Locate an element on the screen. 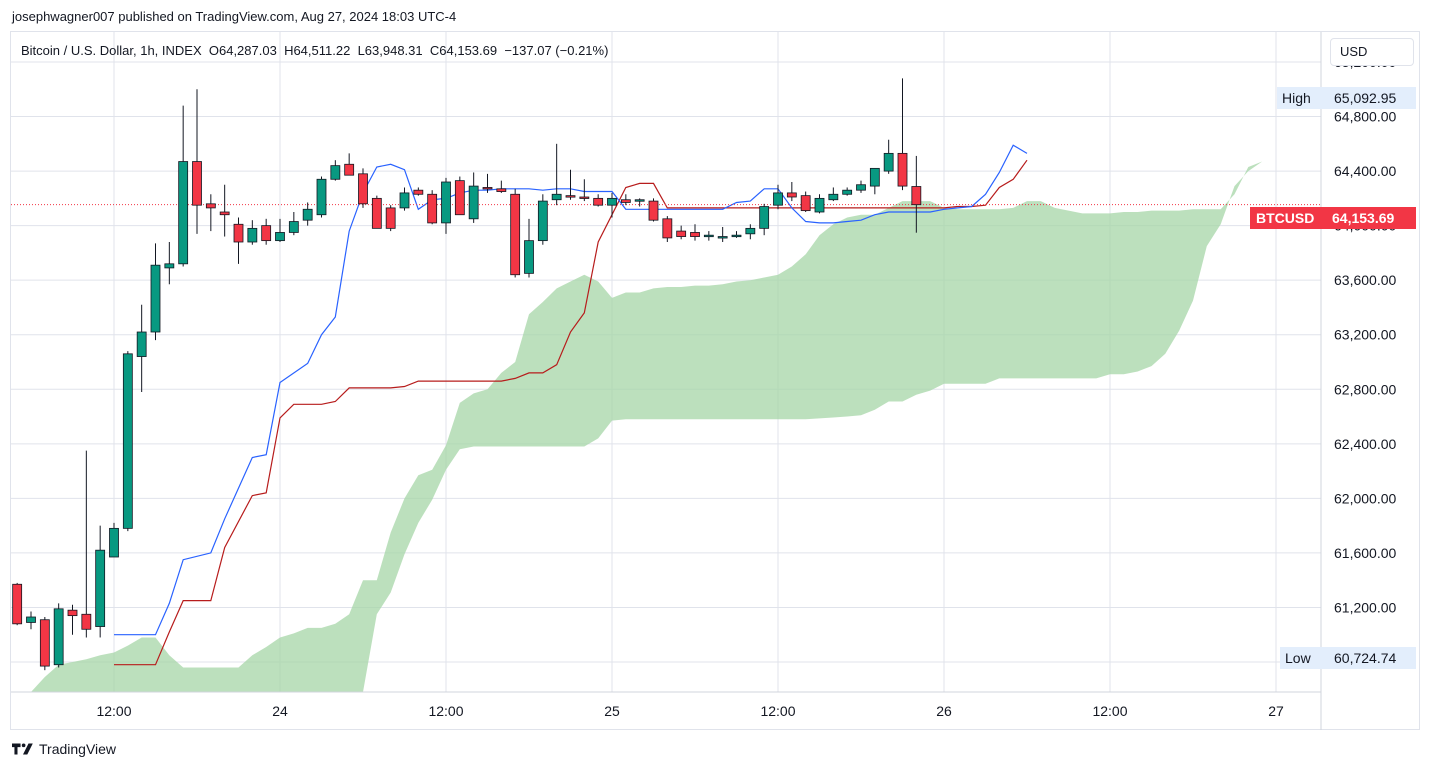 The width and height of the screenshot is (1432, 772). tradingview-logo-icon is located at coordinates (22, 749).